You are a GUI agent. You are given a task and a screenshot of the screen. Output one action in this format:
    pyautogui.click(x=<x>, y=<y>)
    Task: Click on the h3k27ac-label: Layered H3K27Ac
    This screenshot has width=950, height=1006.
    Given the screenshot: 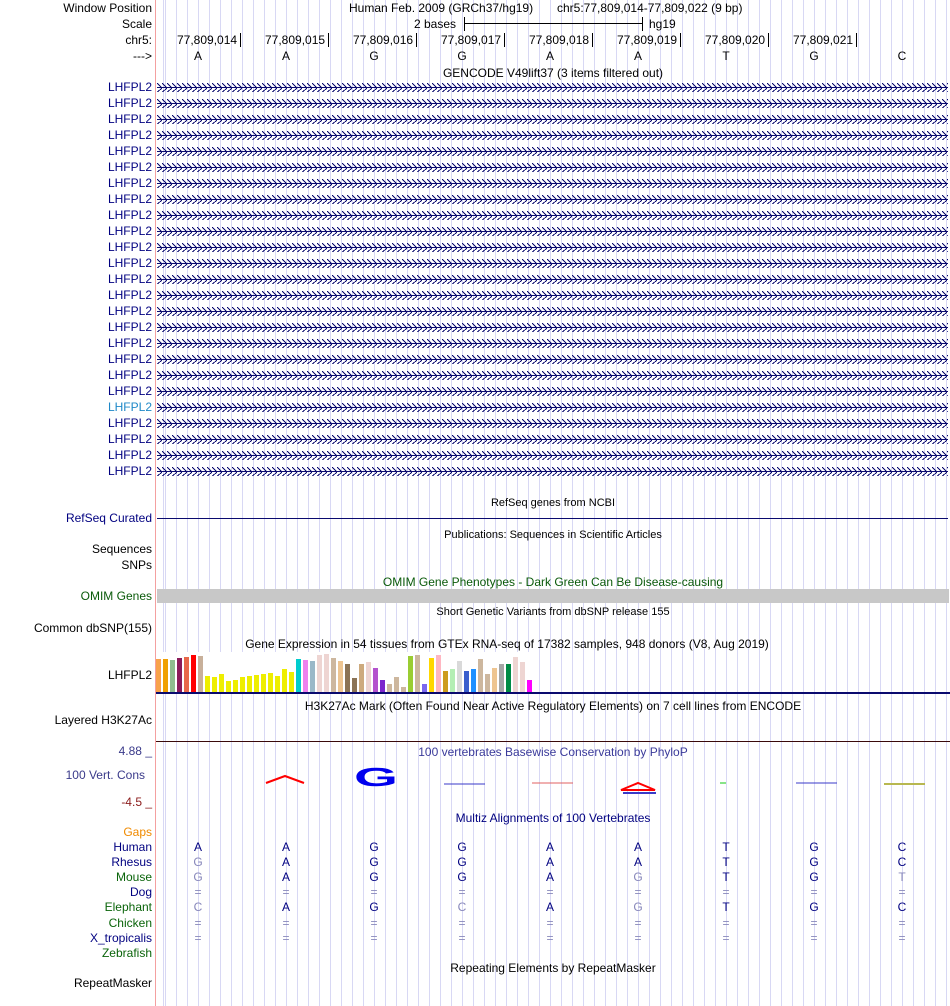 What is the action you would take?
    pyautogui.click(x=103, y=720)
    